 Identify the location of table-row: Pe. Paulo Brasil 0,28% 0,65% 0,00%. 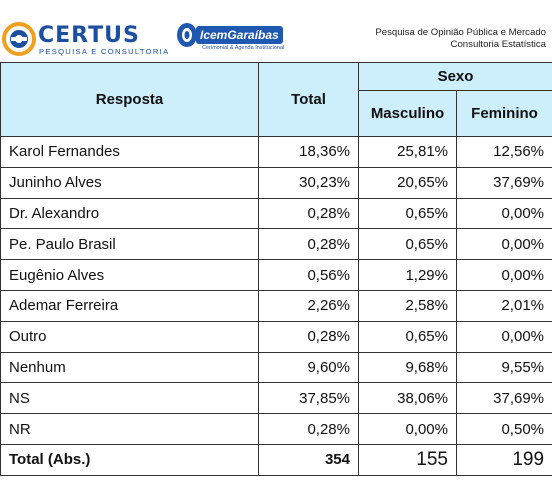
(276, 244).